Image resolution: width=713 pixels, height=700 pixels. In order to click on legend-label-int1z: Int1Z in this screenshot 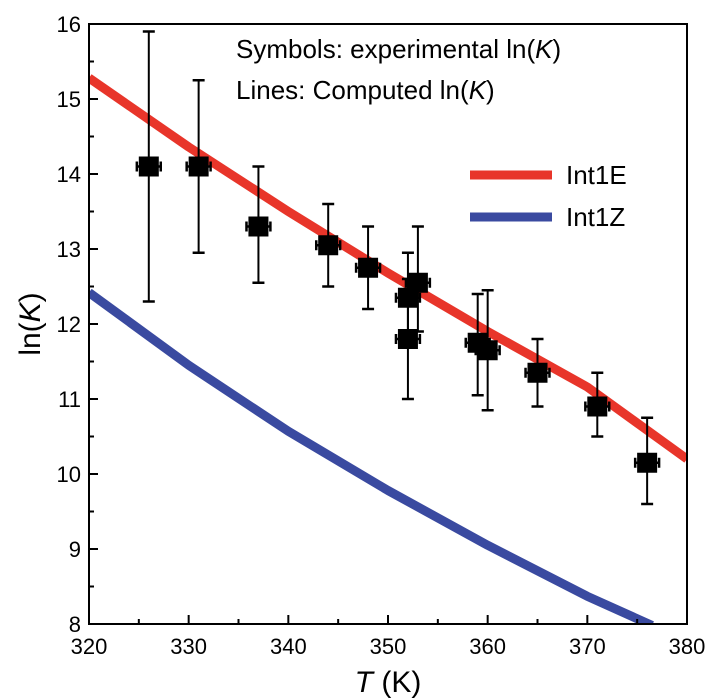, I will do `click(595, 217)`.